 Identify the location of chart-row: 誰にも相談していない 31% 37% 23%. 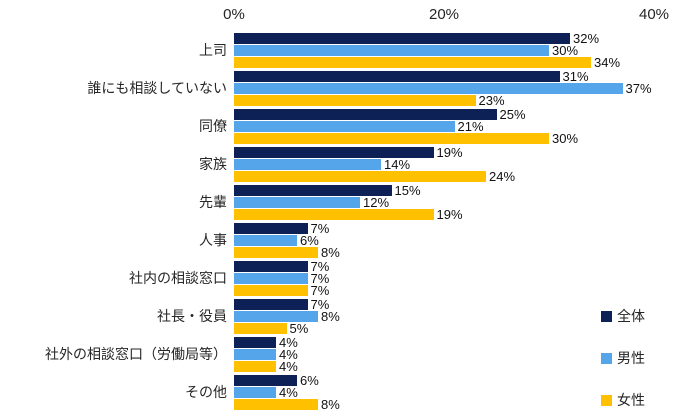
(340, 88).